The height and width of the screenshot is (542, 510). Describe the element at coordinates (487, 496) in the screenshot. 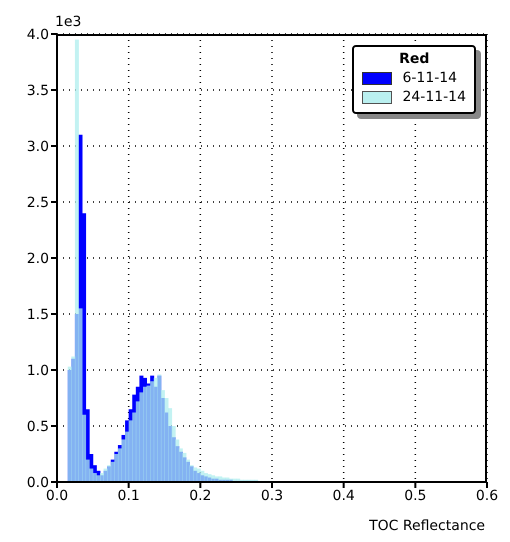

I see `x-tick-label: 0.6` at that location.